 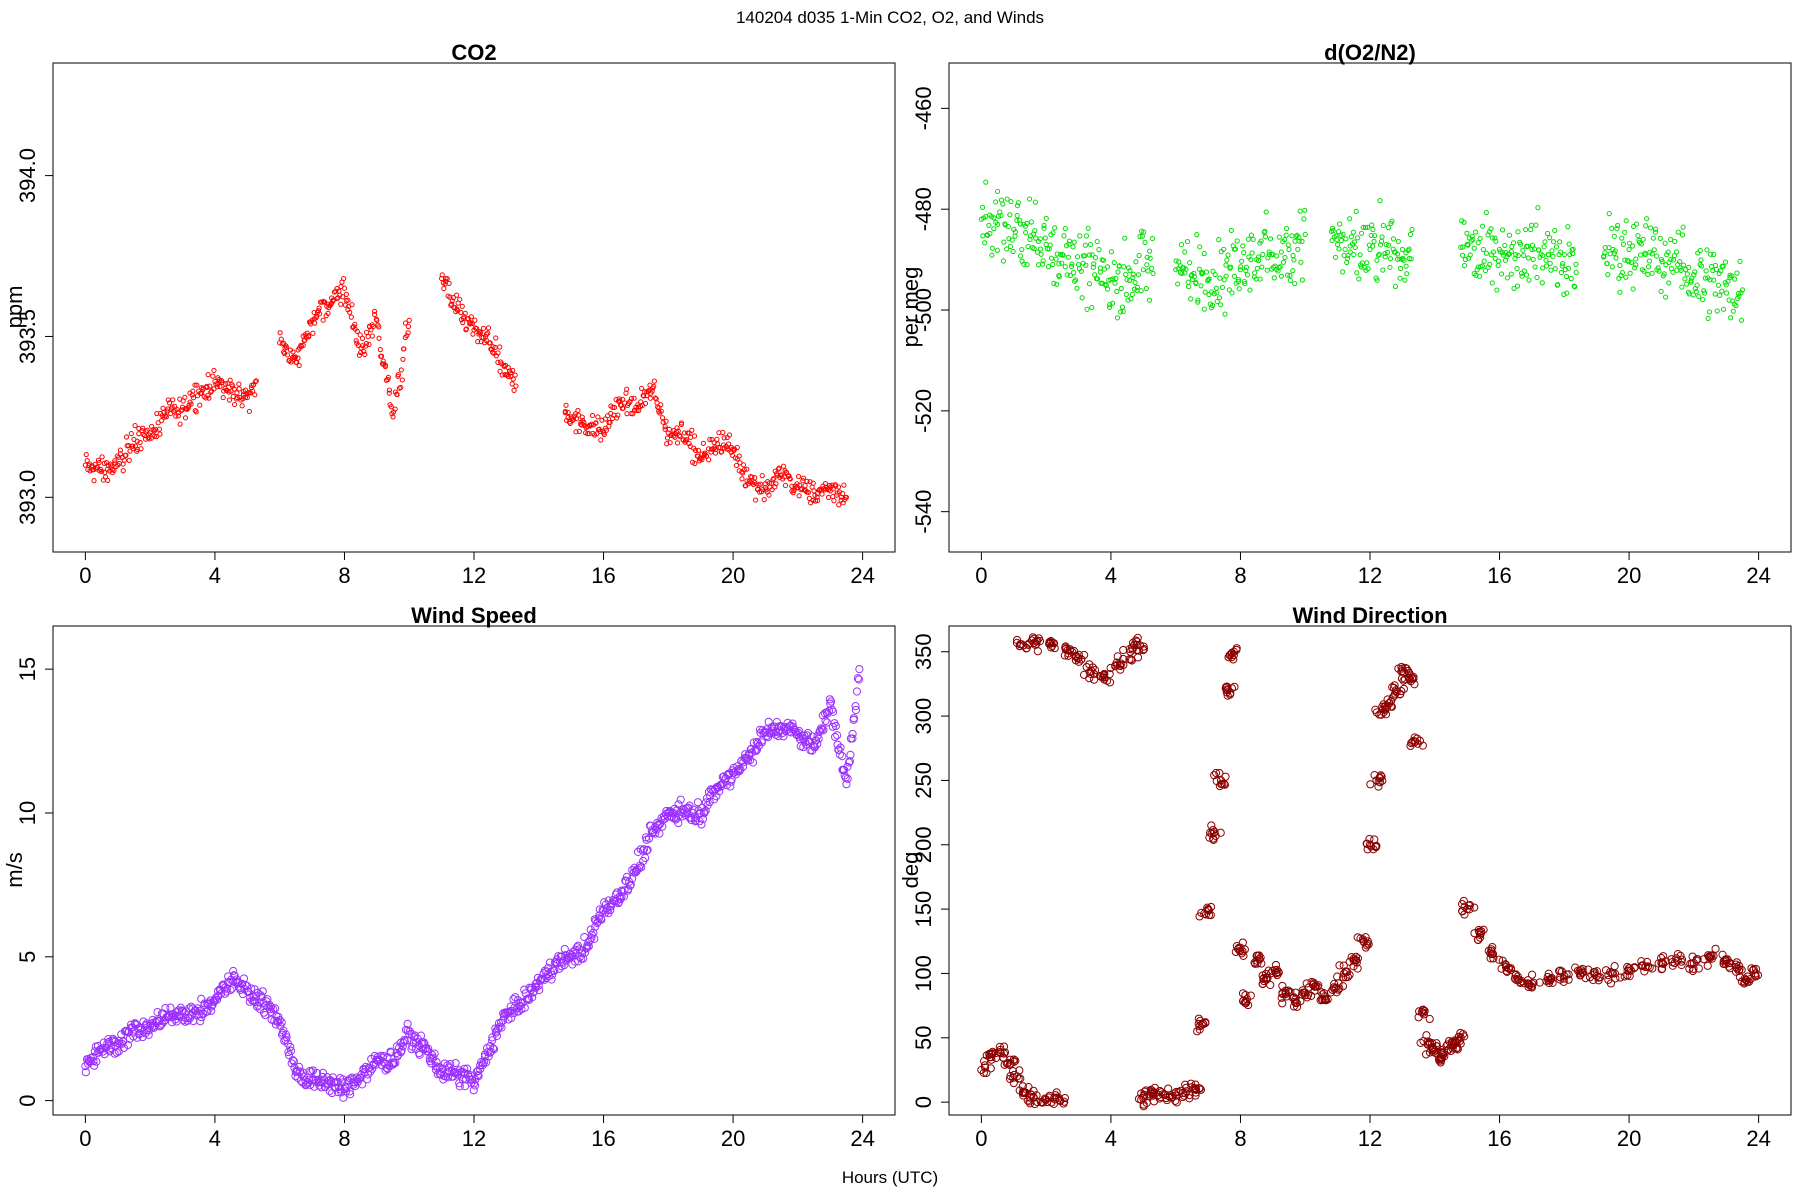 I want to click on wind-direction-xtick-label: 24, so click(x=1758, y=1138).